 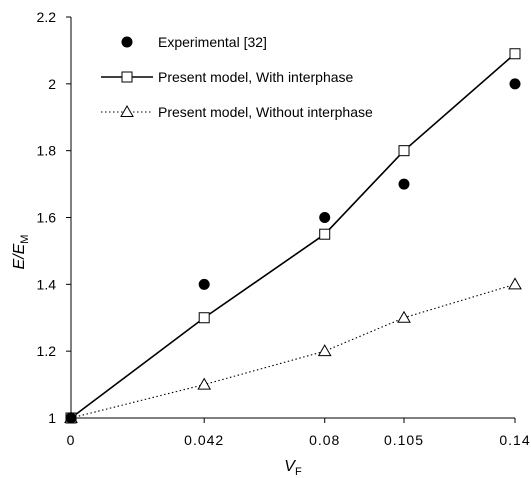 What do you see at coordinates (47, 17) in the screenshot?
I see `y-tick-label: 2.2` at bounding box center [47, 17].